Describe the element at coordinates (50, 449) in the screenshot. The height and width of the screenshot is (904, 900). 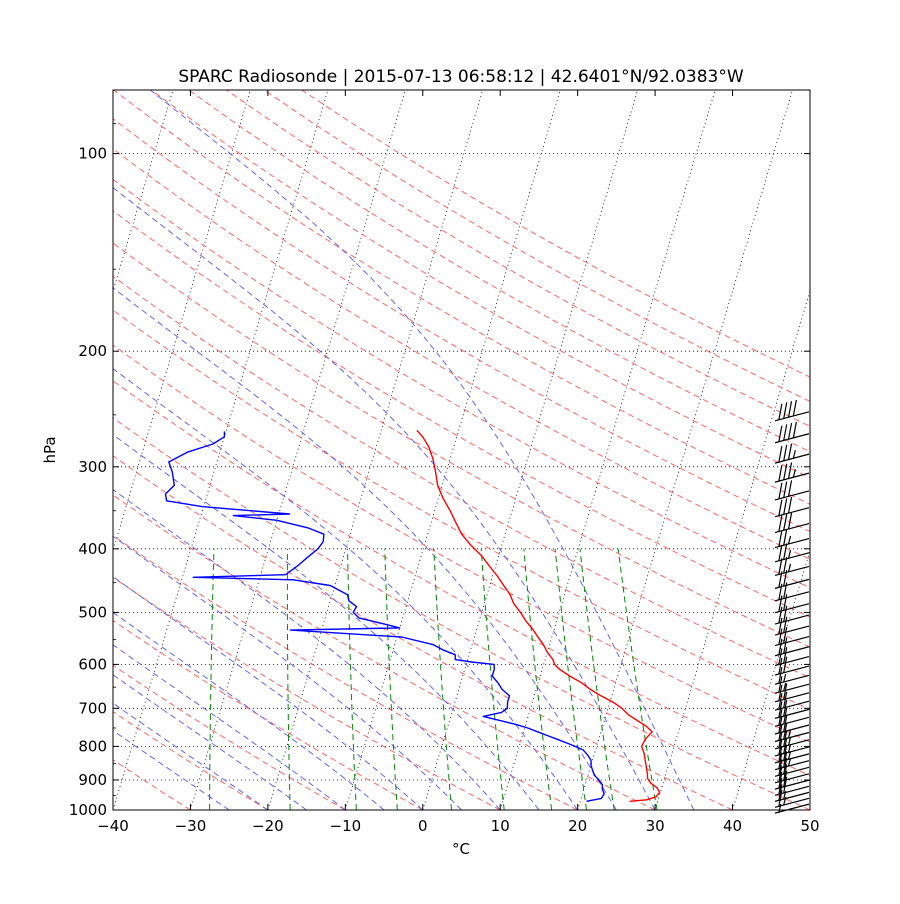
I see `y-axis-label: hPa` at that location.